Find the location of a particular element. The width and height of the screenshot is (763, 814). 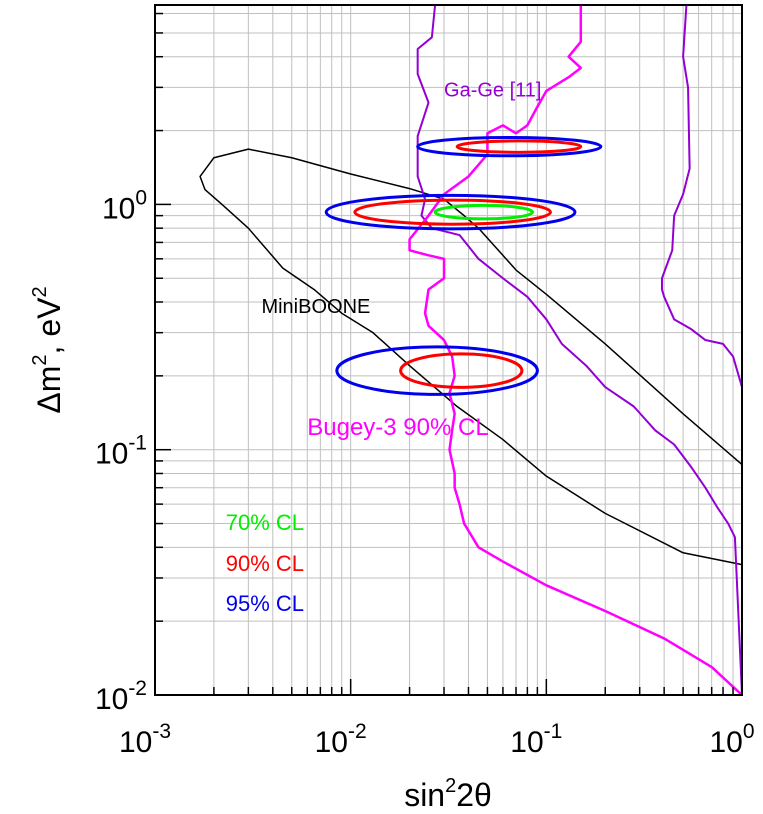

contour-e95_mid is located at coordinates (450, 212).